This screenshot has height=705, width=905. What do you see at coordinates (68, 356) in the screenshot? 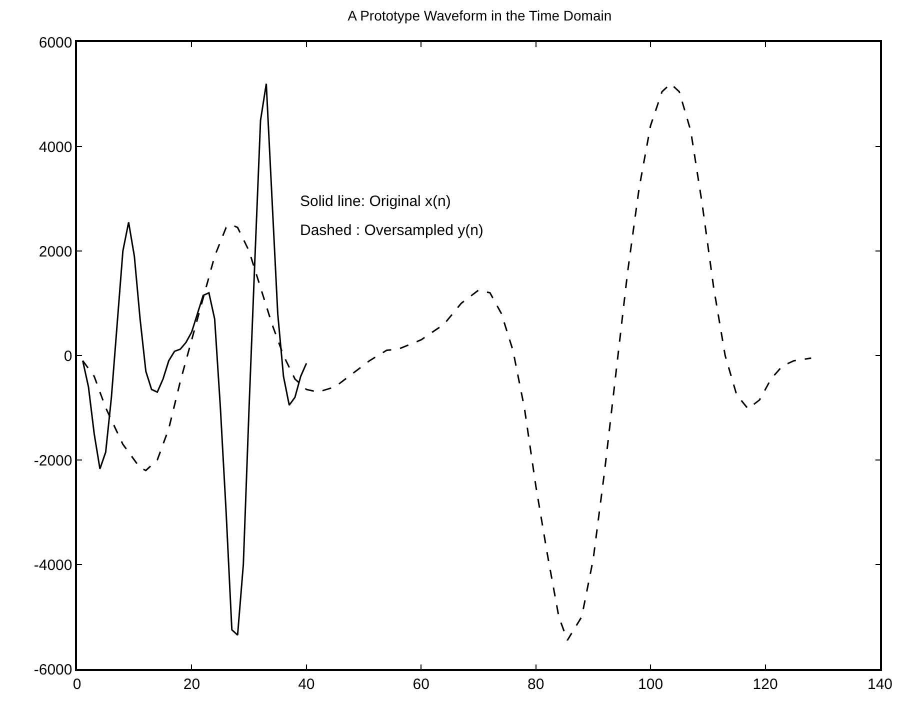
I see `y-tick-label: 0` at bounding box center [68, 356].